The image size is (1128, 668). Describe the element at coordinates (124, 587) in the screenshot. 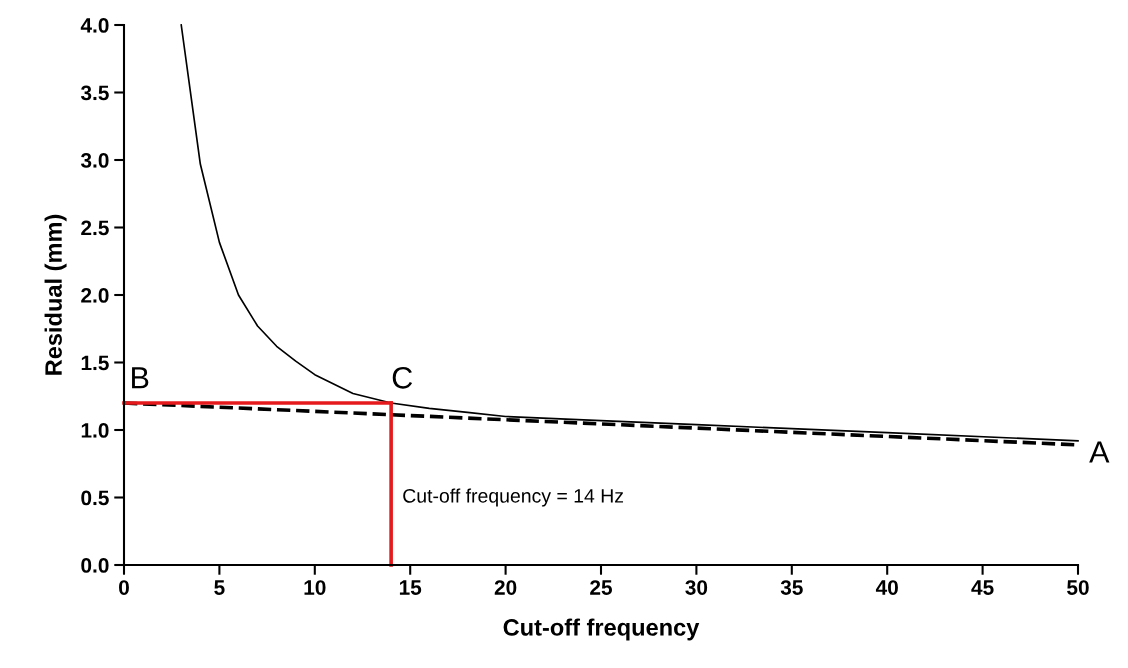

I see `x-tick-label: 0` at that location.